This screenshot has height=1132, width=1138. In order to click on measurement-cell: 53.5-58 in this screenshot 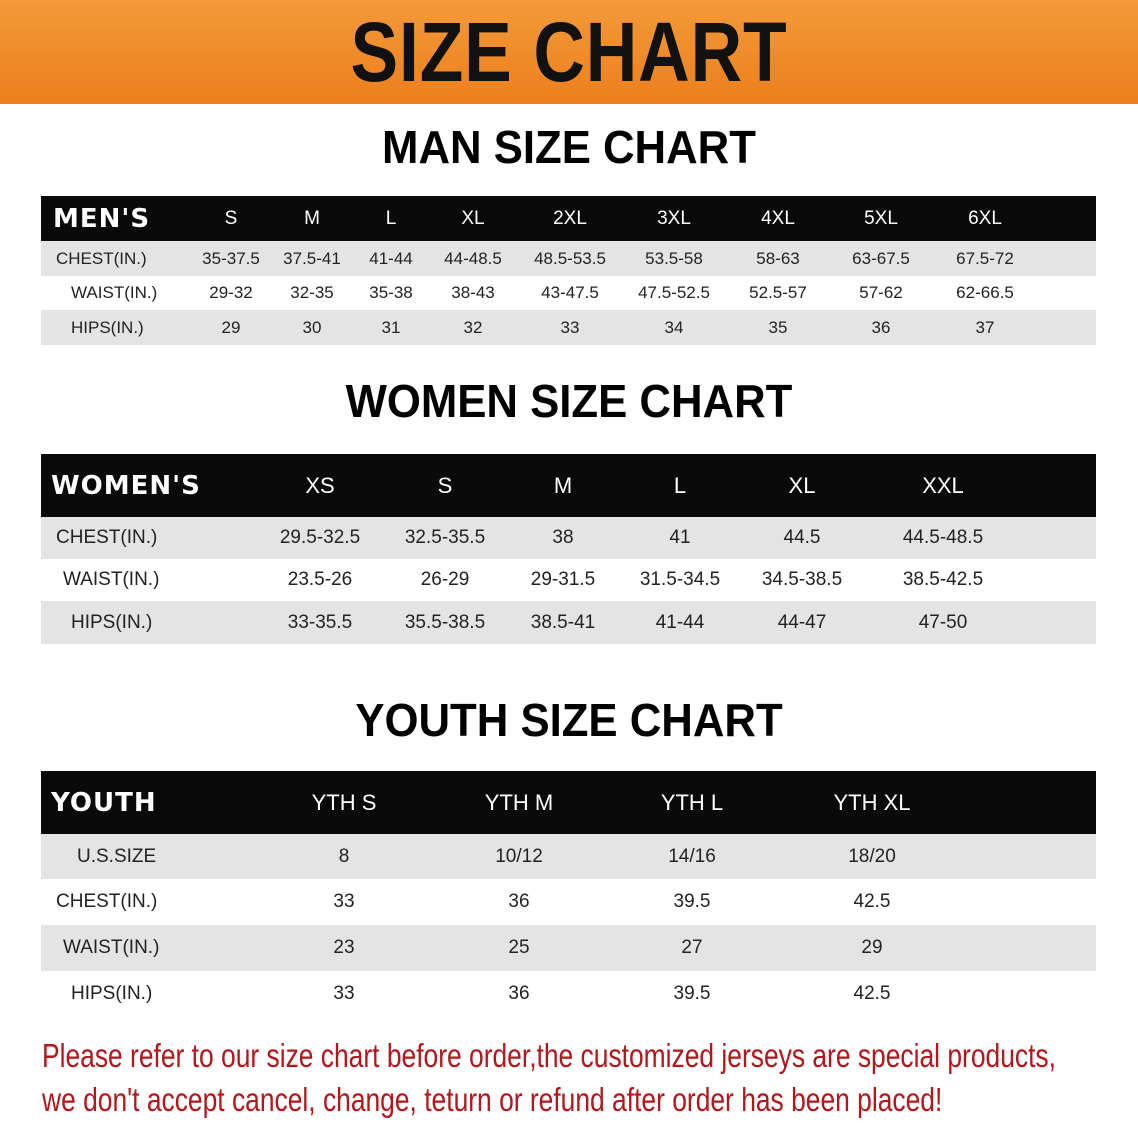, I will do `click(674, 258)`.